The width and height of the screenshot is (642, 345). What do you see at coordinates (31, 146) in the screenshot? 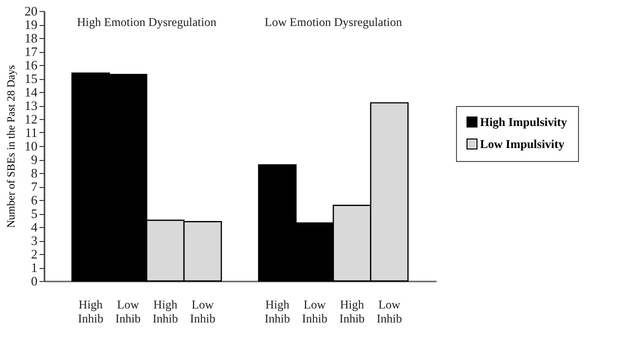
I see `y-tick-label: 10` at bounding box center [31, 146].